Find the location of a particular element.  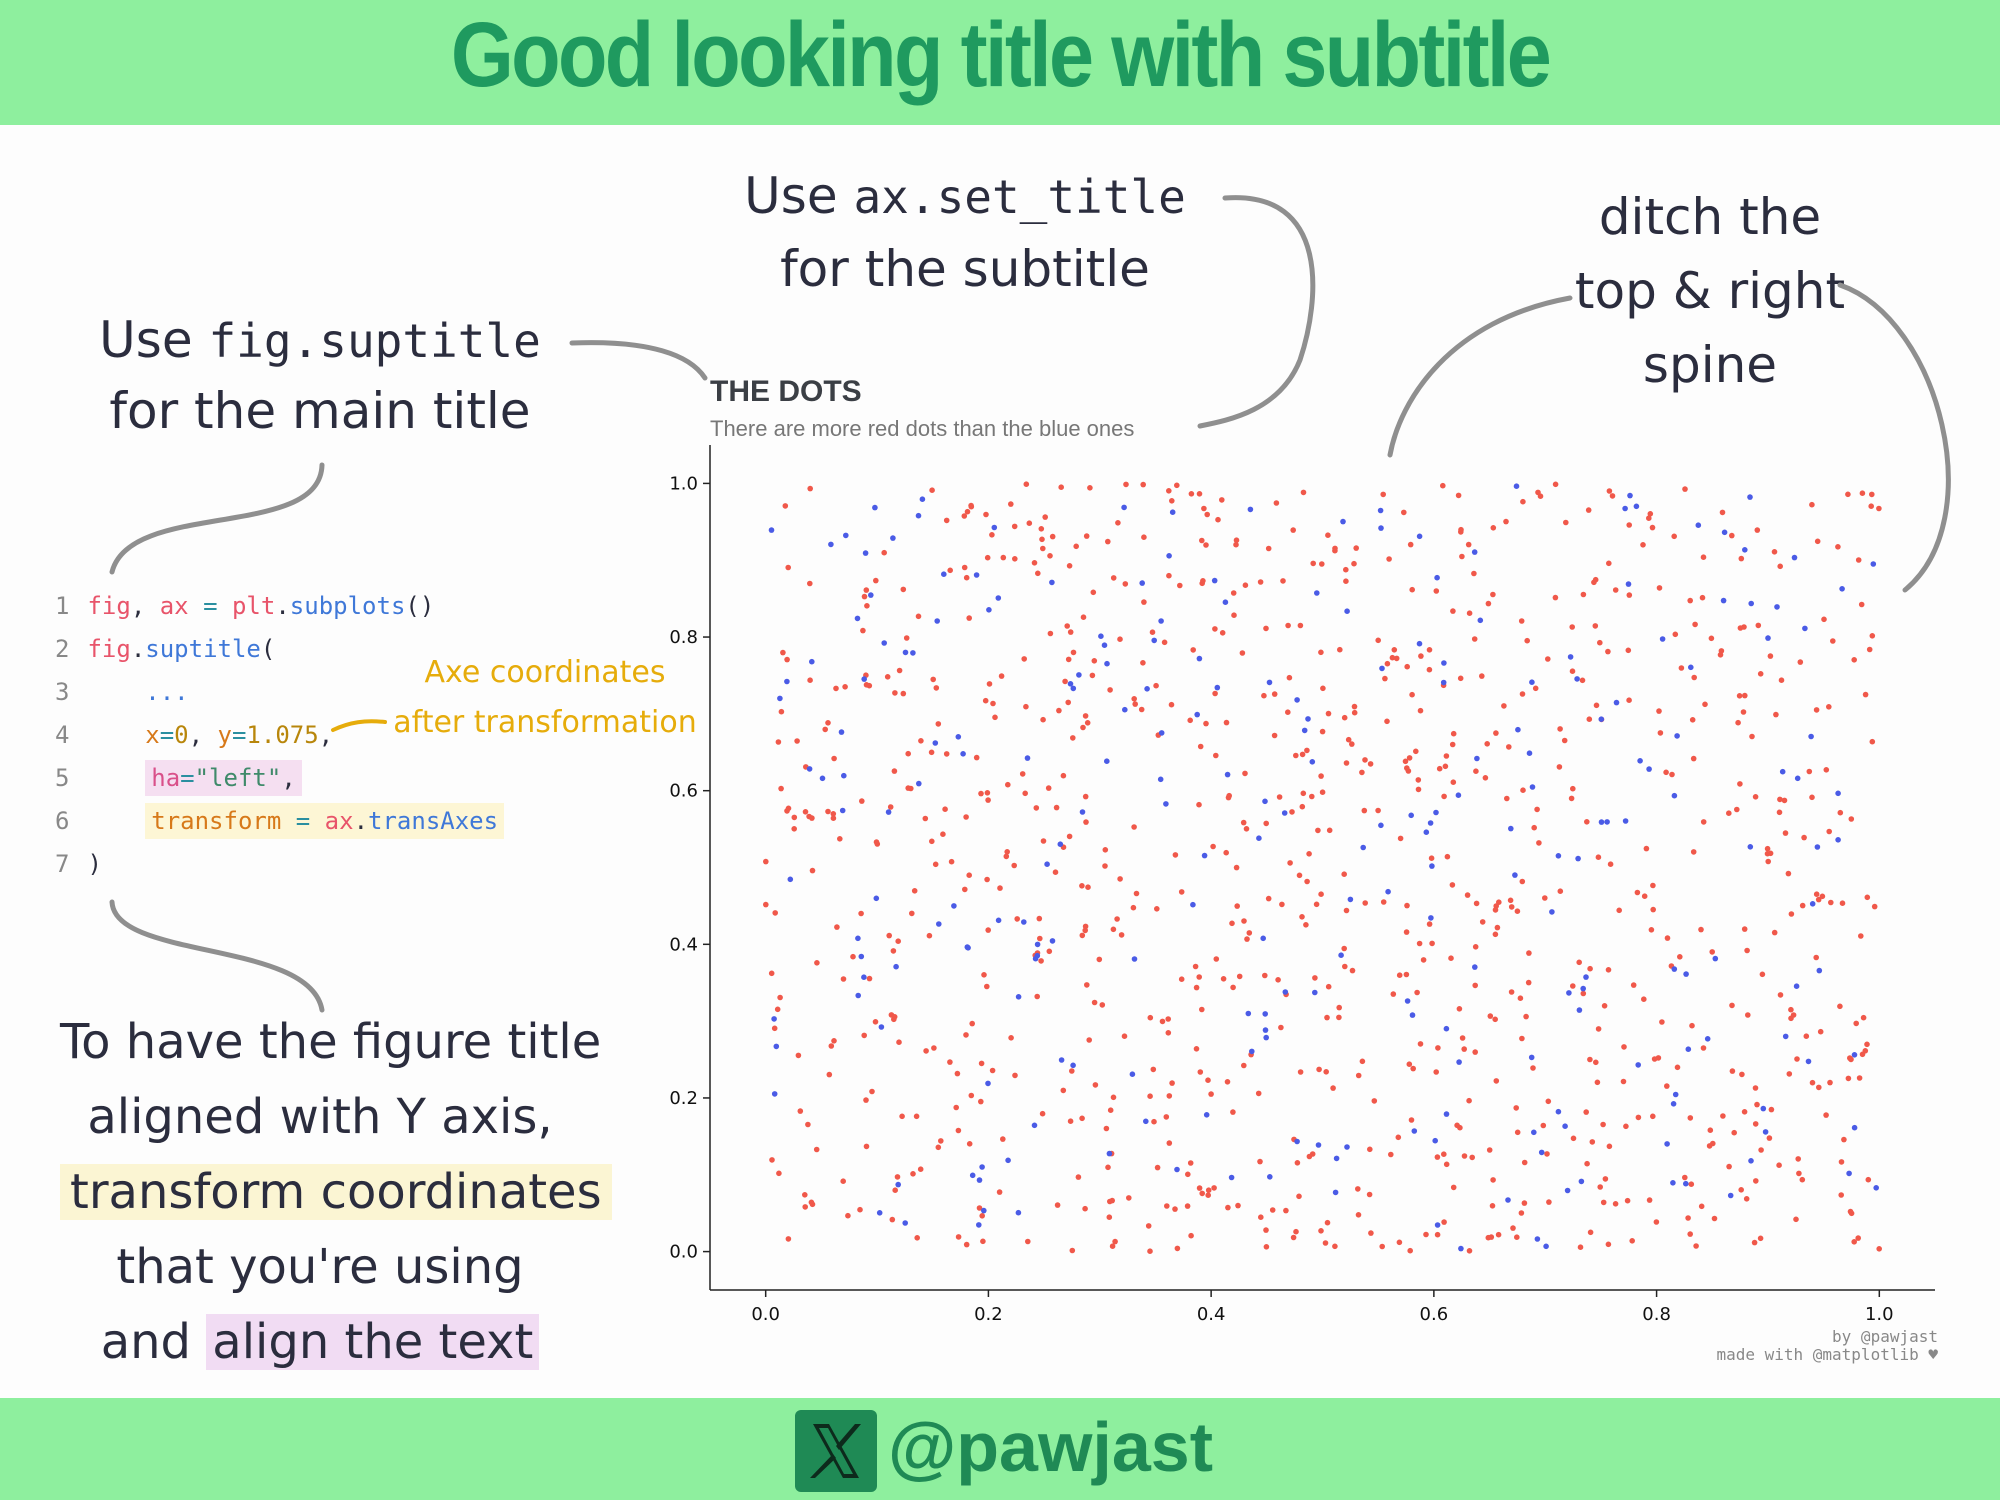

code-token: ) is located at coordinates (87, 864).